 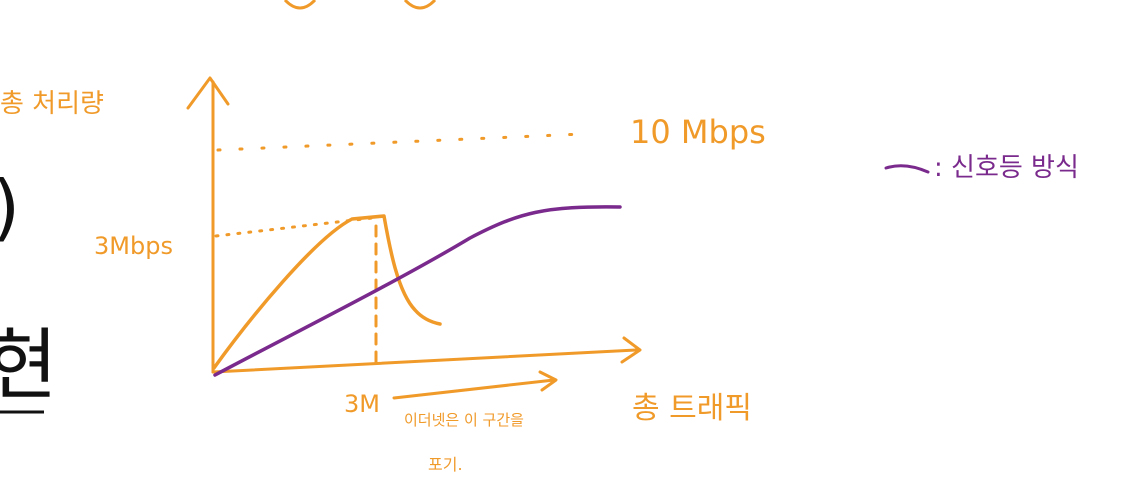 I want to click on y-axis-label: 총 처리량, so click(x=52, y=104).